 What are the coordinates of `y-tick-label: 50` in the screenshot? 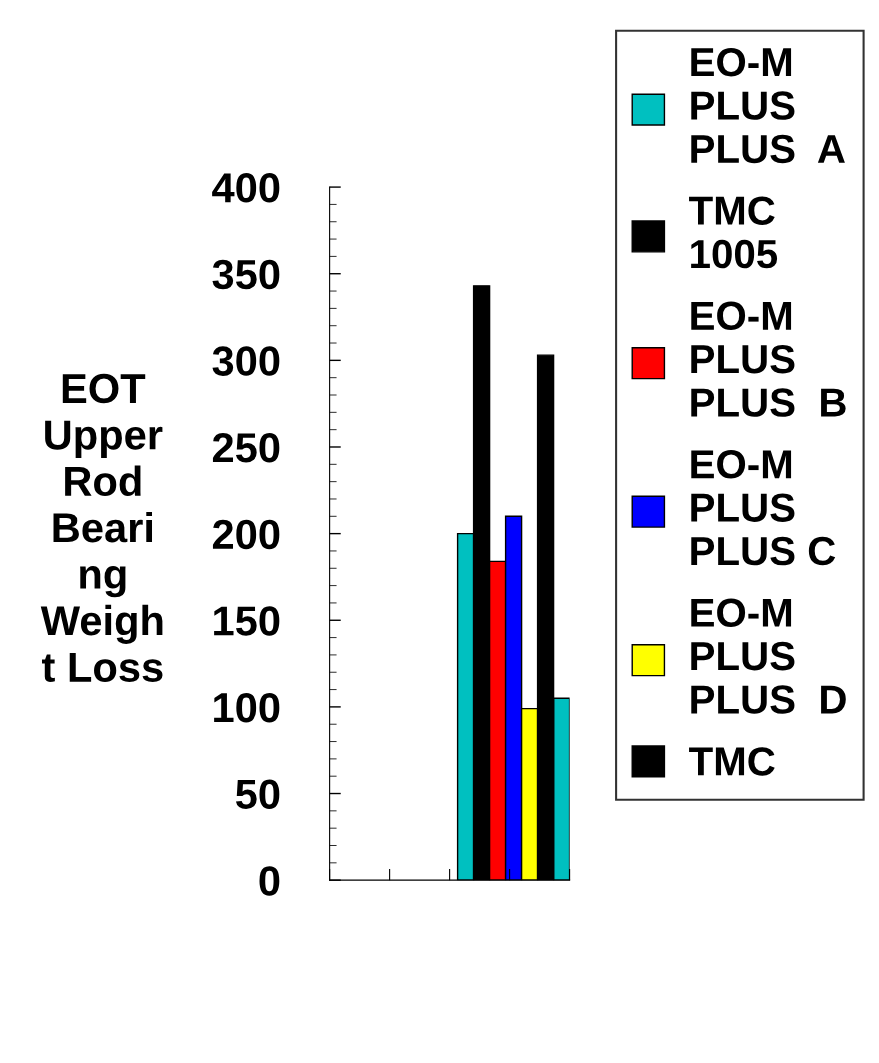 It's located at (257, 794).